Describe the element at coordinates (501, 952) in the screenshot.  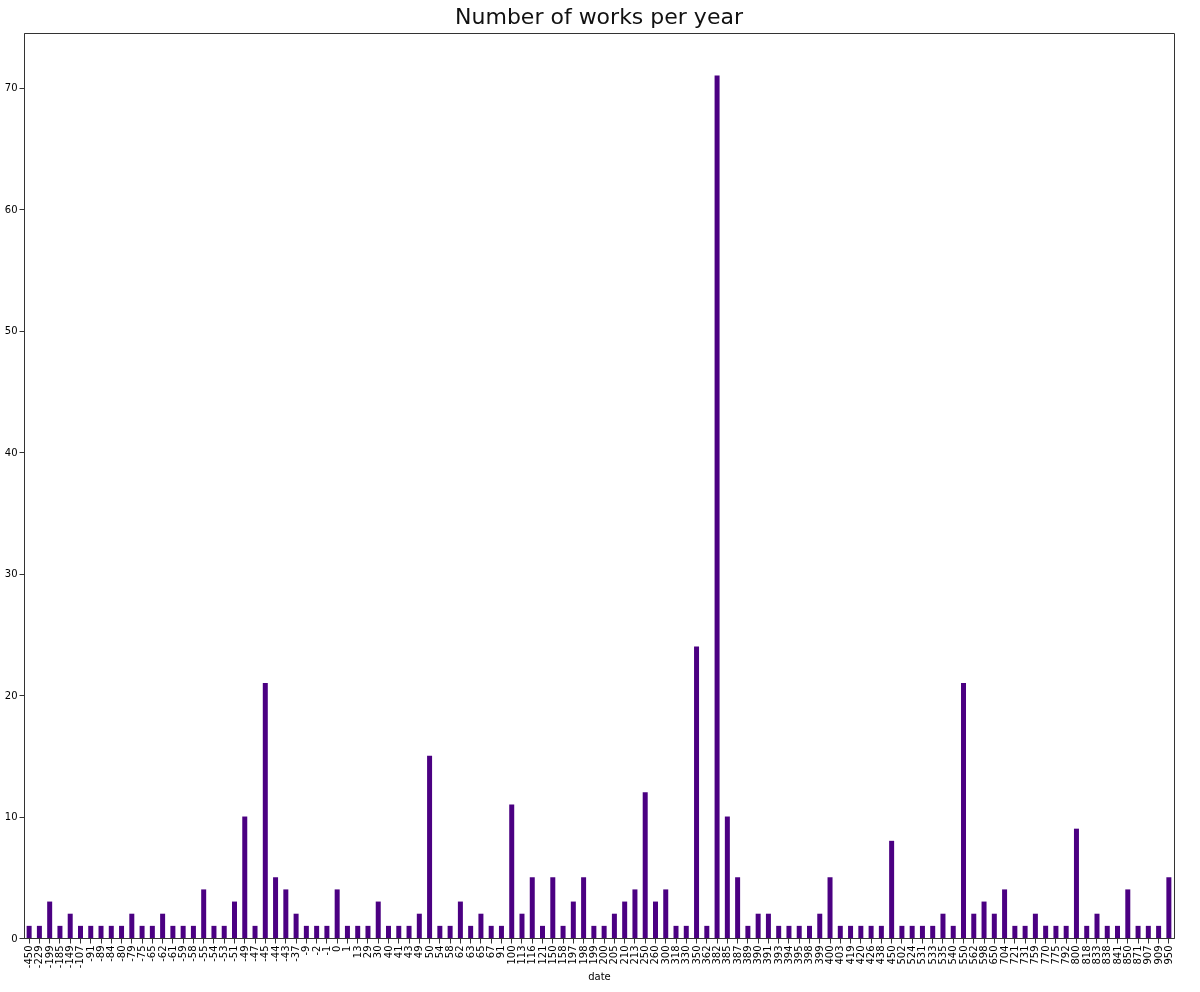
I see `x-tick-label: 91` at that location.